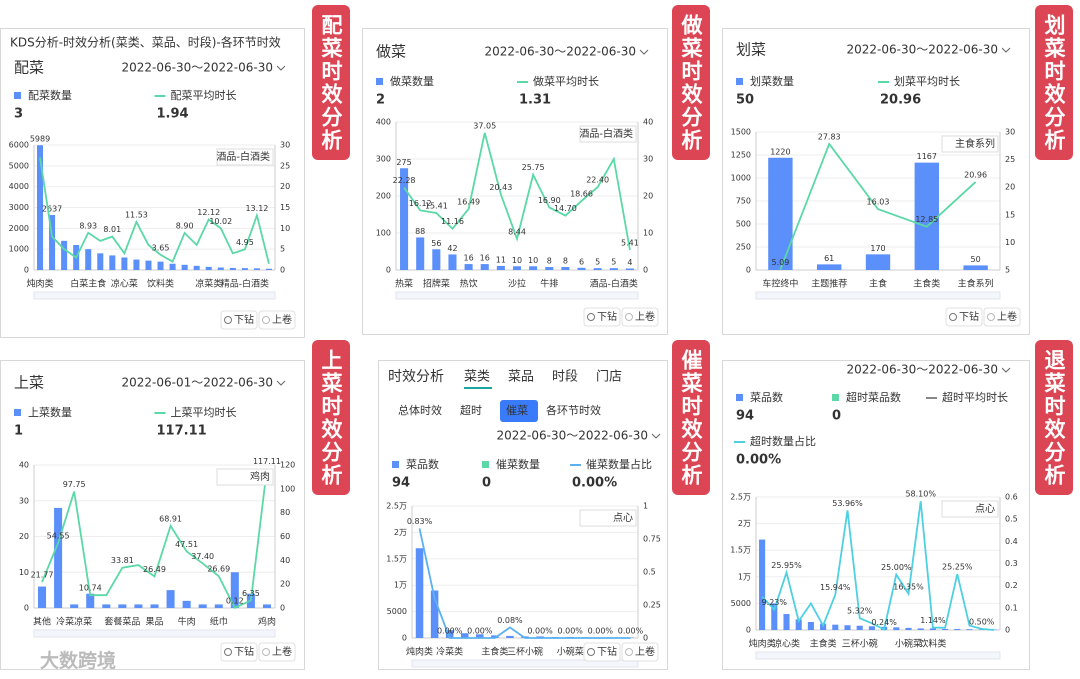  Describe the element at coordinates (471, 410) in the screenshot. I see `subtab: 超时` at that location.